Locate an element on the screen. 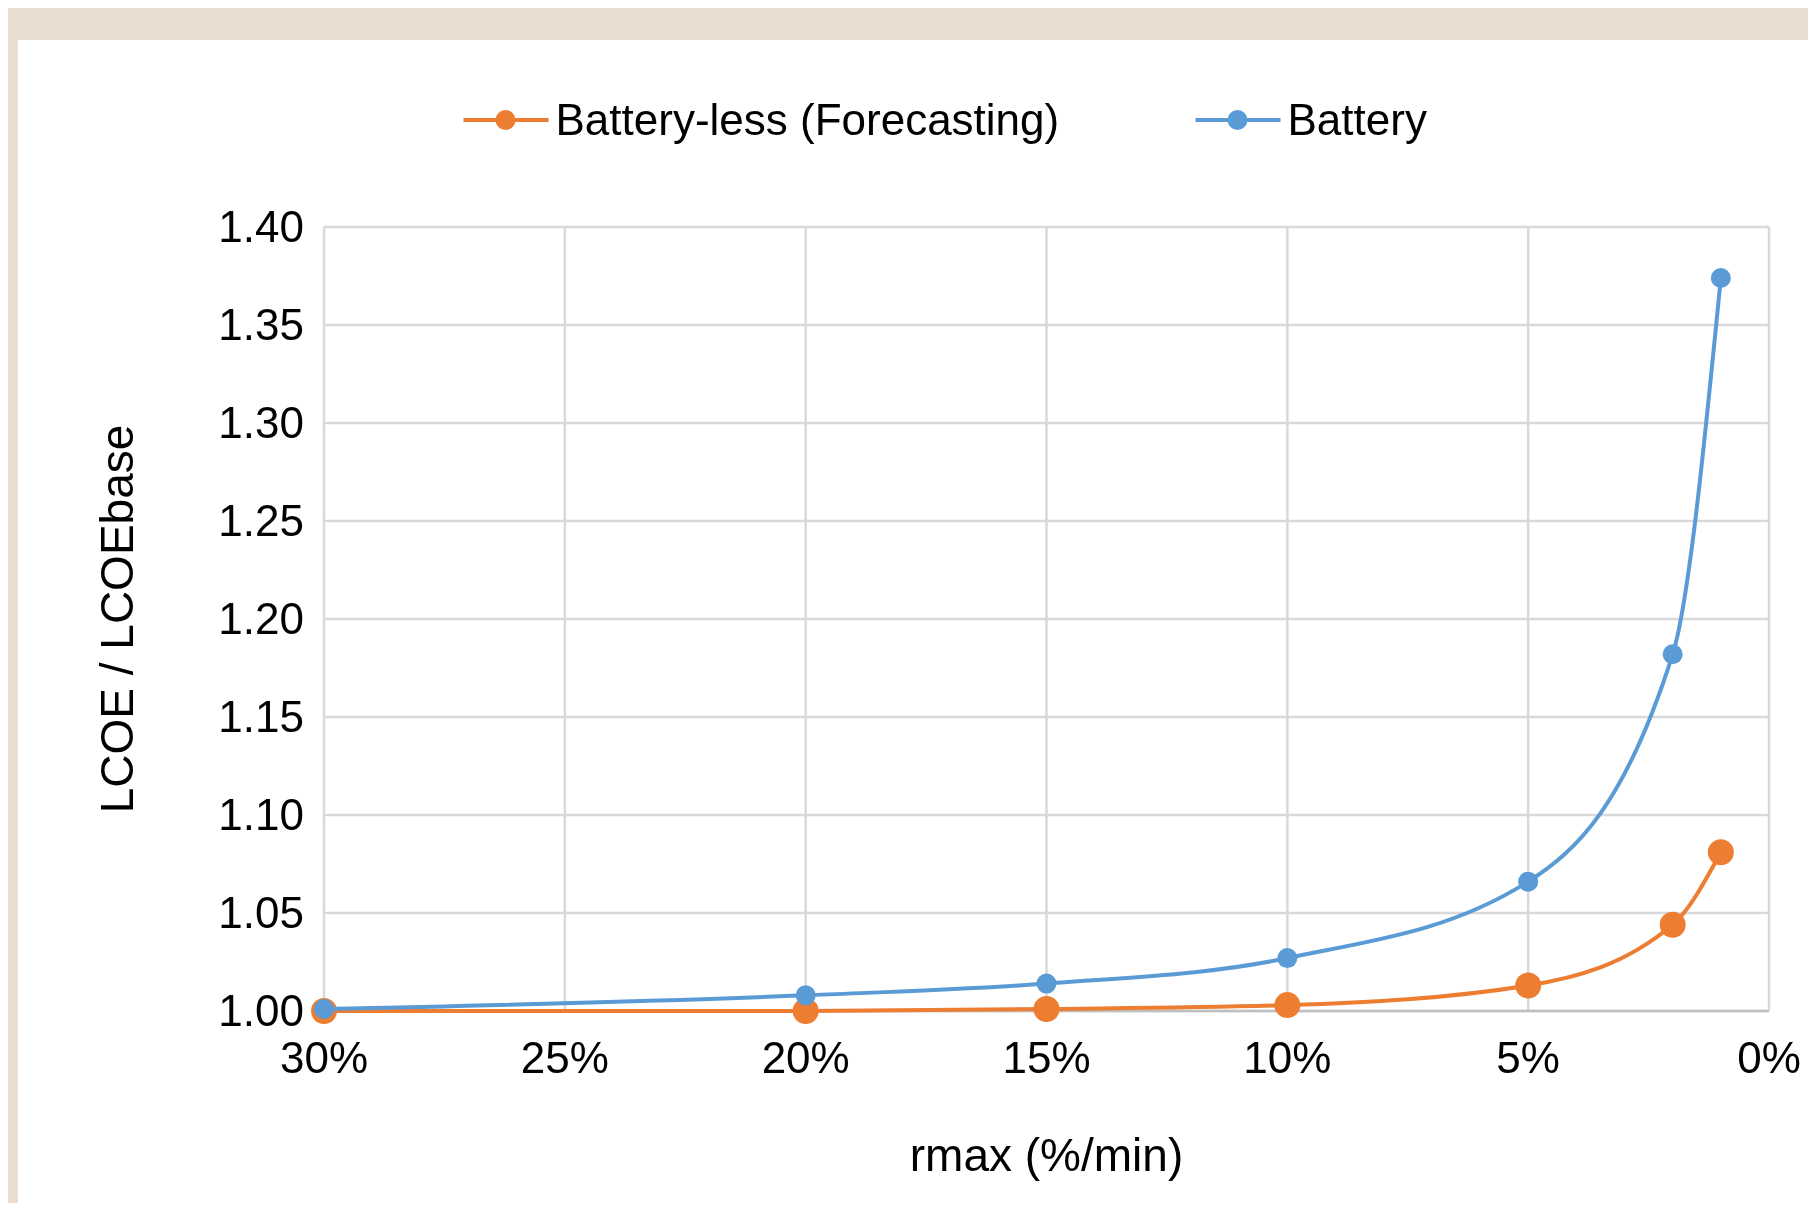 Image resolution: width=1820 pixels, height=1212 pixels. y-tick-label: 1.35 is located at coordinates (261, 325).